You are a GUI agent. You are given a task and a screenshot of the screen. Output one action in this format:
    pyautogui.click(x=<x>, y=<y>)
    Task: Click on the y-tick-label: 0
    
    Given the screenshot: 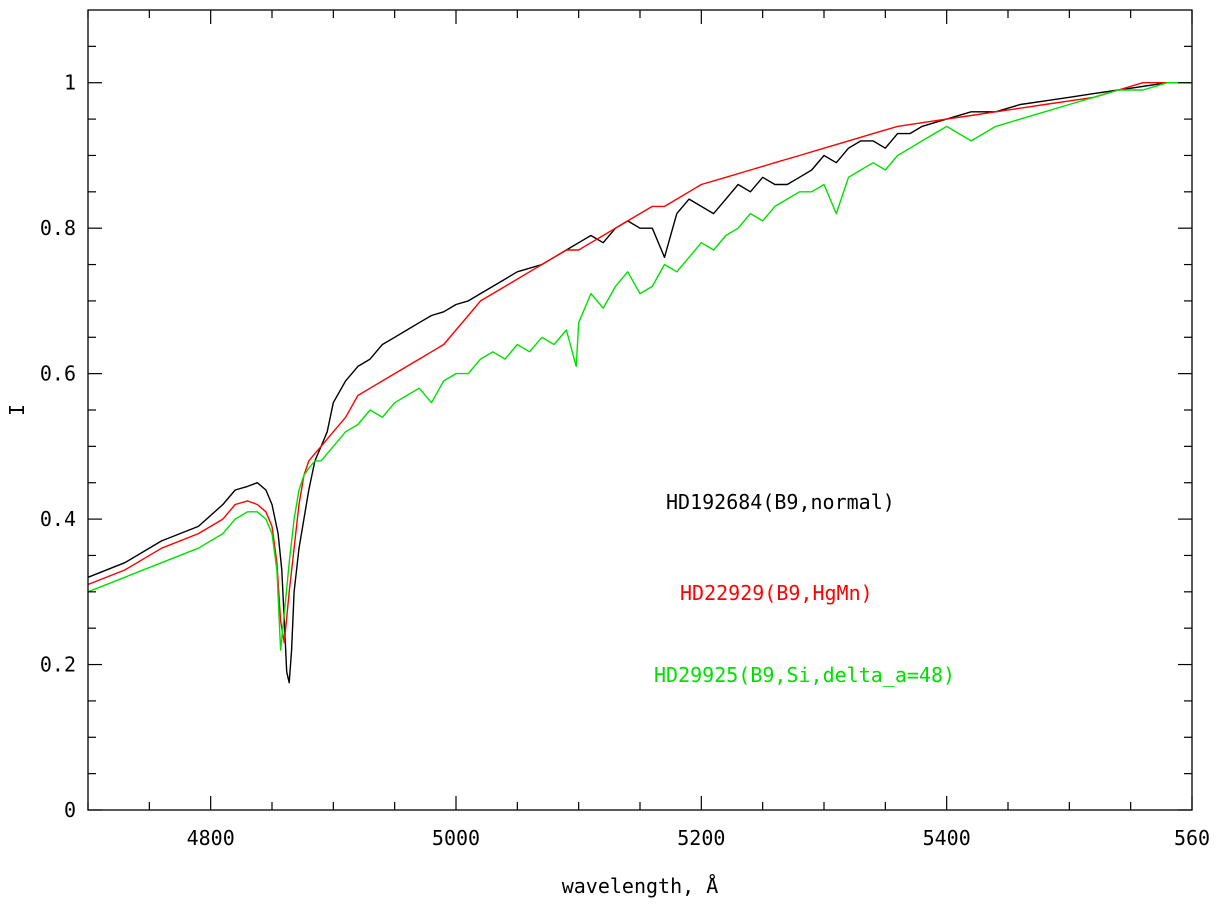 What is the action you would take?
    pyautogui.click(x=70, y=810)
    